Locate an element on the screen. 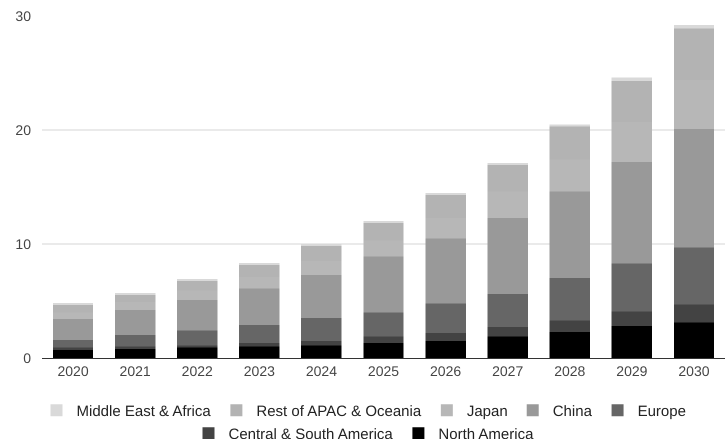 The width and height of the screenshot is (728, 439). legend-label: Central & South America is located at coordinates (311, 432).